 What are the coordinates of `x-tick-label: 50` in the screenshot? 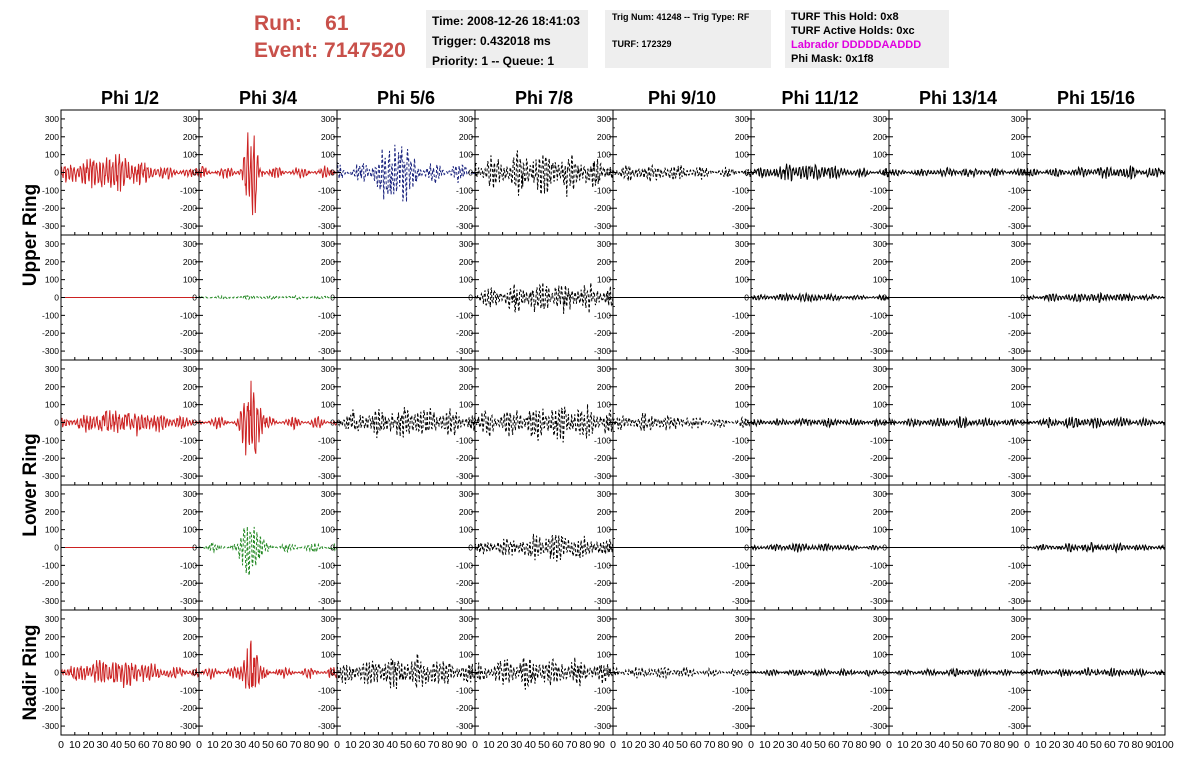 It's located at (1096, 745).